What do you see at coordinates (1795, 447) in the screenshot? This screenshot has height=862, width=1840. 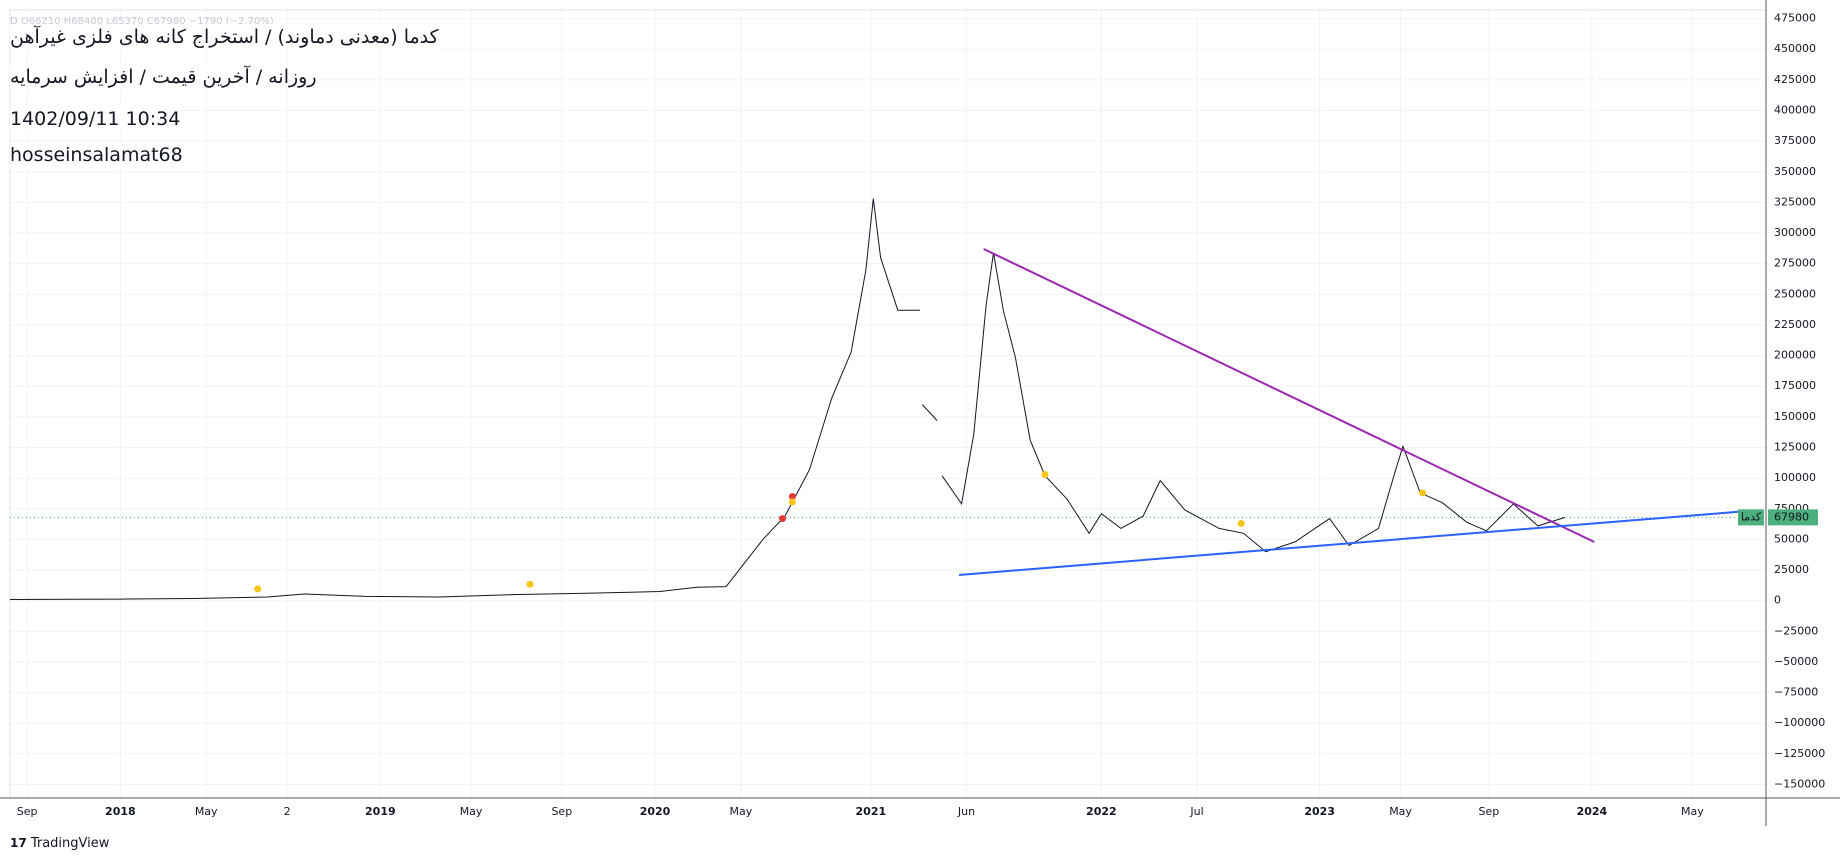 I see `y-tick-label: 125000` at bounding box center [1795, 447].